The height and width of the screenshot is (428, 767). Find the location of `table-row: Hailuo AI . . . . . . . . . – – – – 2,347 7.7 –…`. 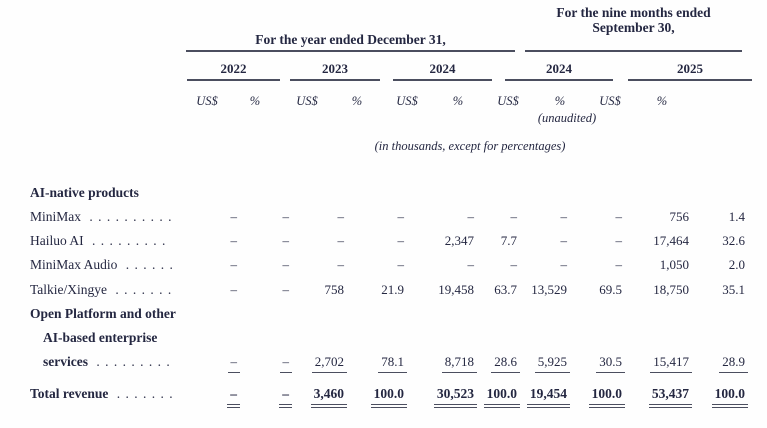

table-row: Hailuo AI . . . . . . . . . – – – – 2,347 7.7 –… is located at coordinates (383, 241).